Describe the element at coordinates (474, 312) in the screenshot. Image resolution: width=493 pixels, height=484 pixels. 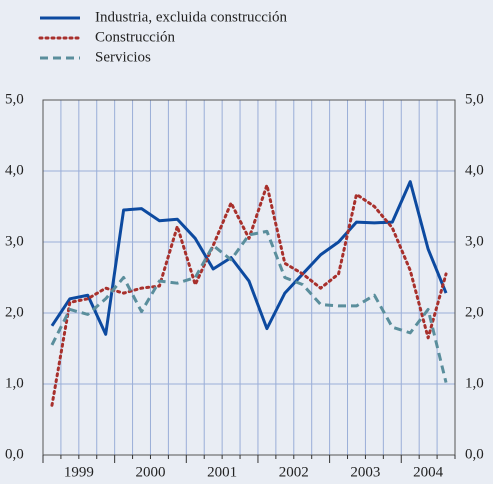
I see `y2-tick-label: 2,0` at that location.